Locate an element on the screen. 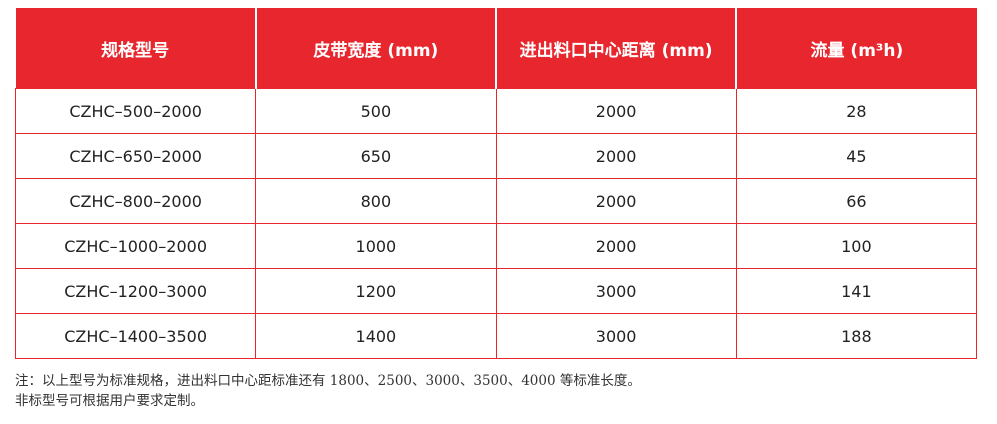 The width and height of the screenshot is (997, 424). table-cell: 500 is located at coordinates (376, 111).